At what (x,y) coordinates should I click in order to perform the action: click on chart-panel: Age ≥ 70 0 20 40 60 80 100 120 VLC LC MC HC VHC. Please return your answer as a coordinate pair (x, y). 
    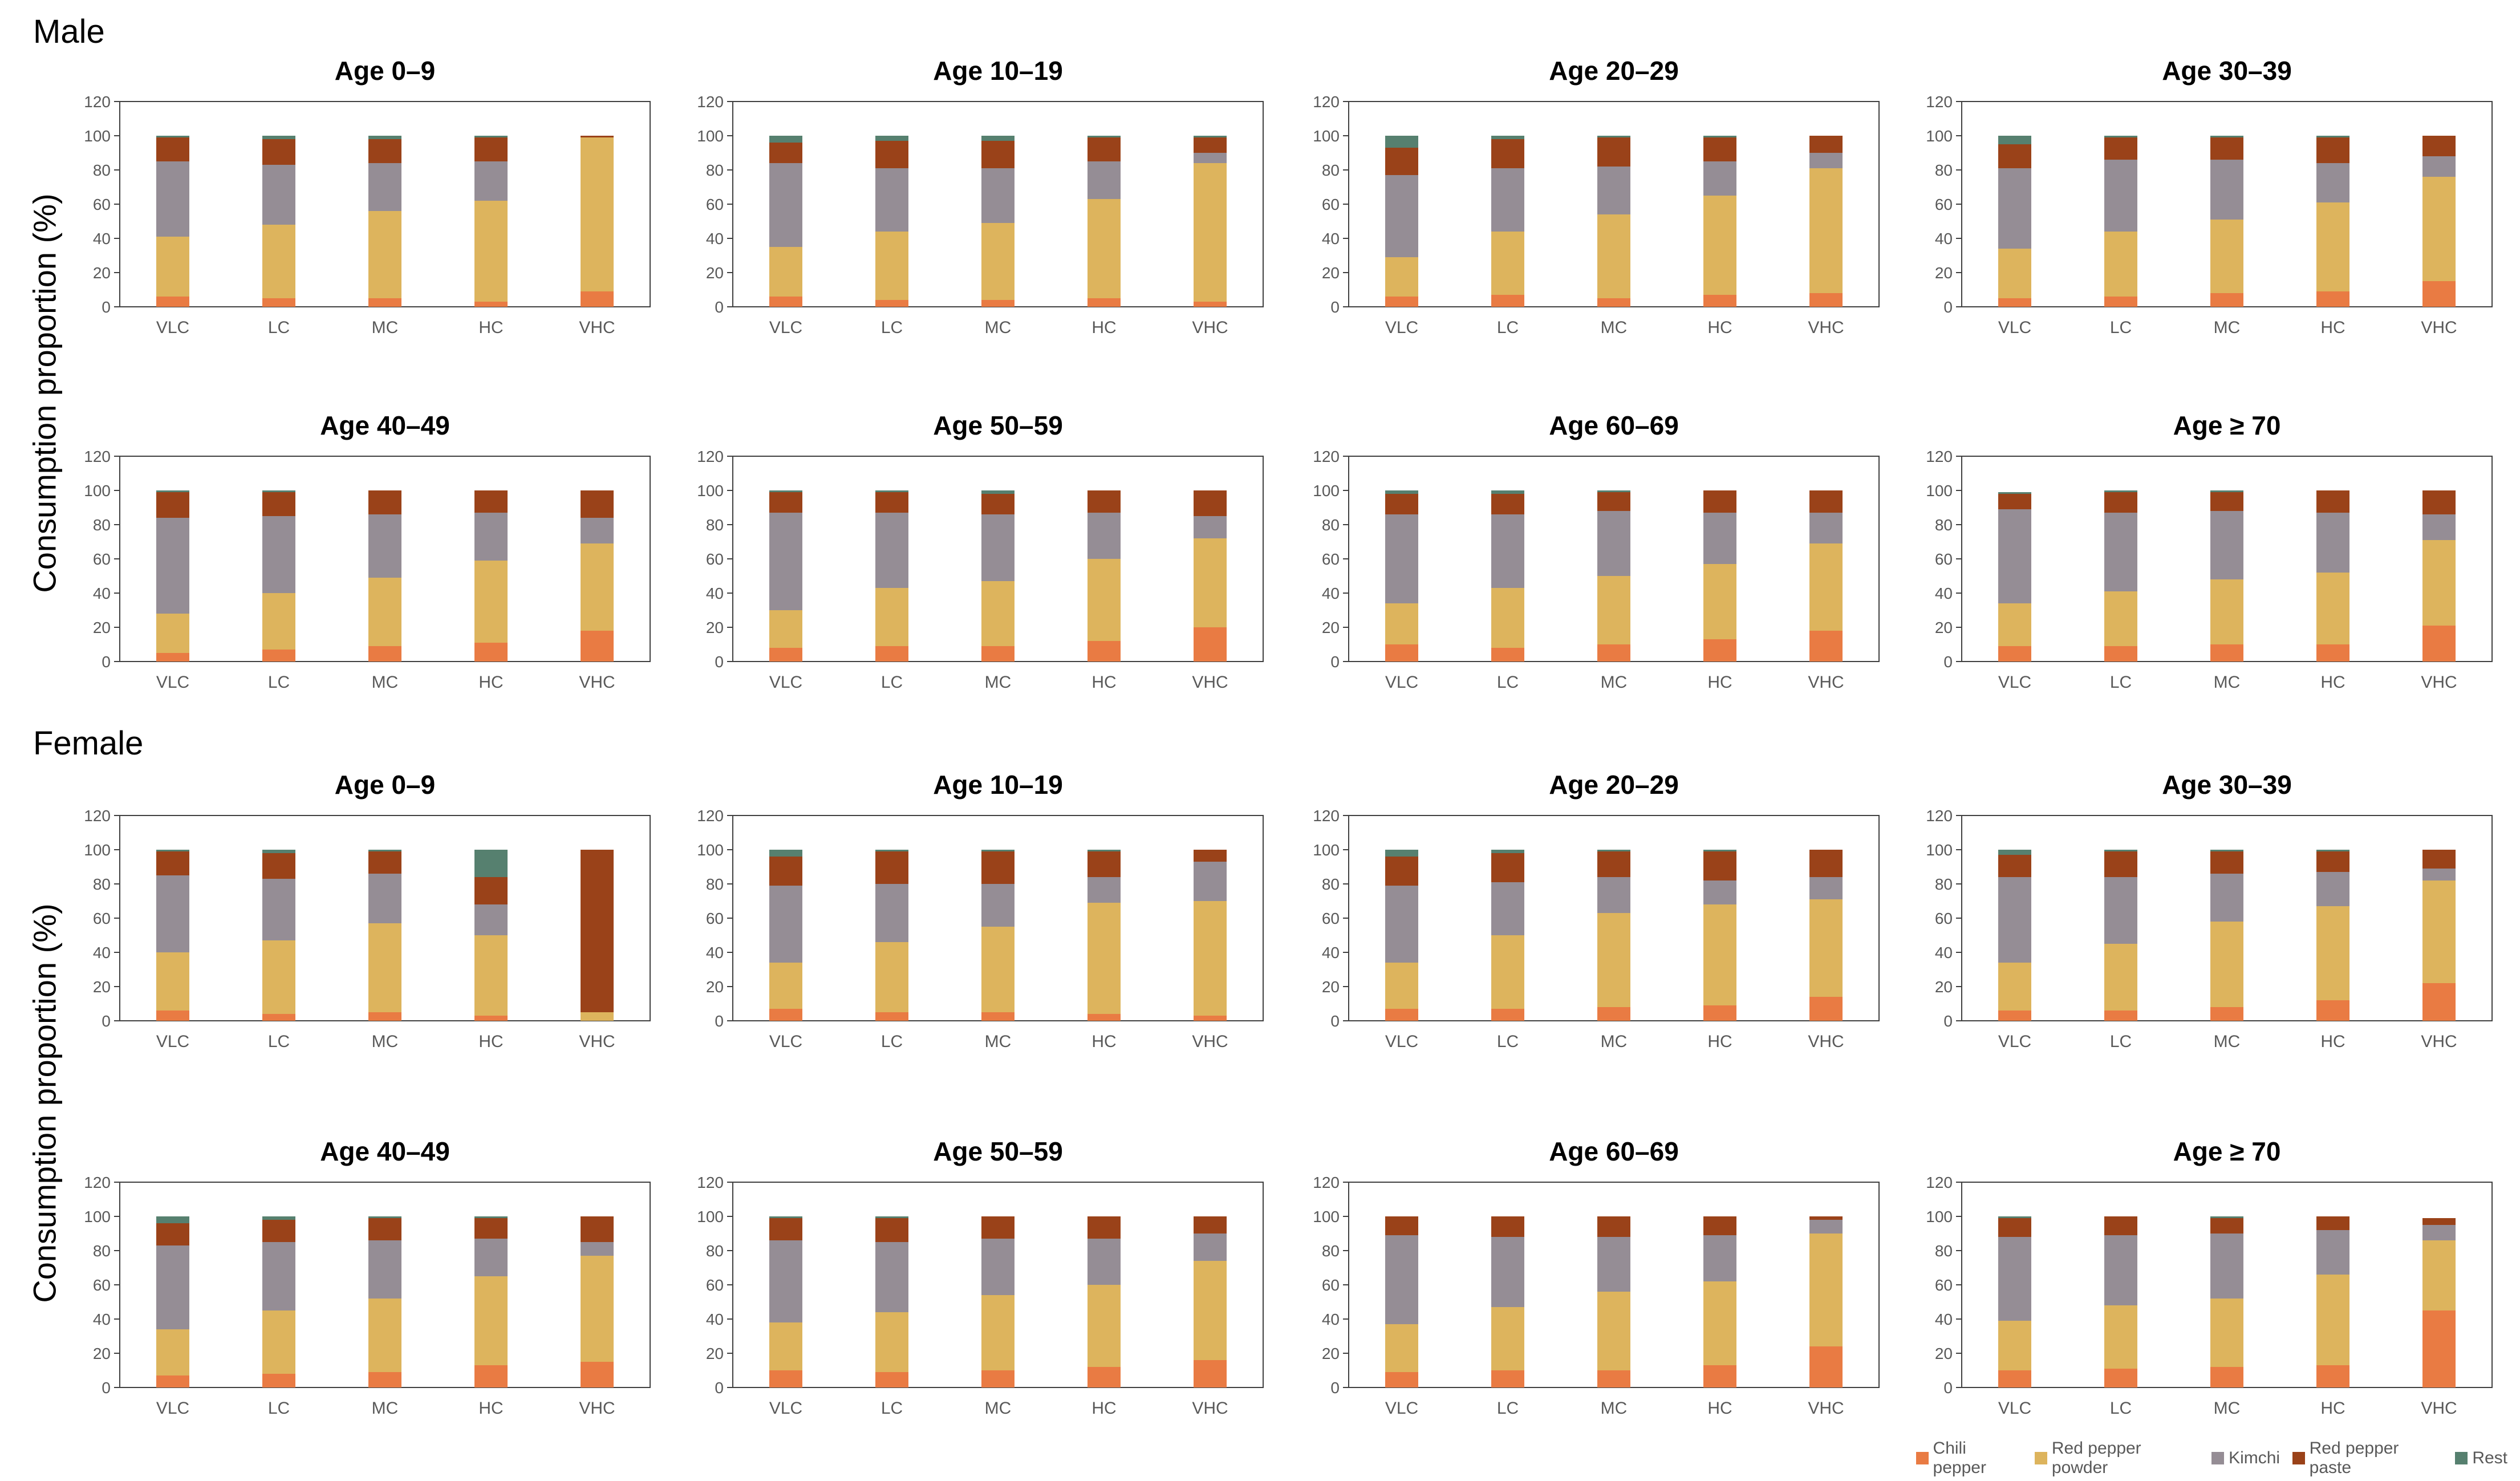
    Looking at the image, I should click on (2209, 551).